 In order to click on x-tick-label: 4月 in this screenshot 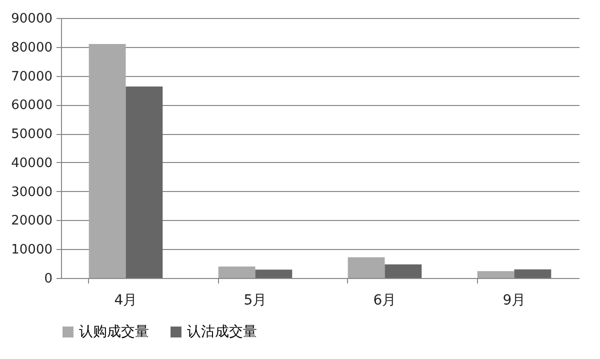, I will do `click(126, 300)`.